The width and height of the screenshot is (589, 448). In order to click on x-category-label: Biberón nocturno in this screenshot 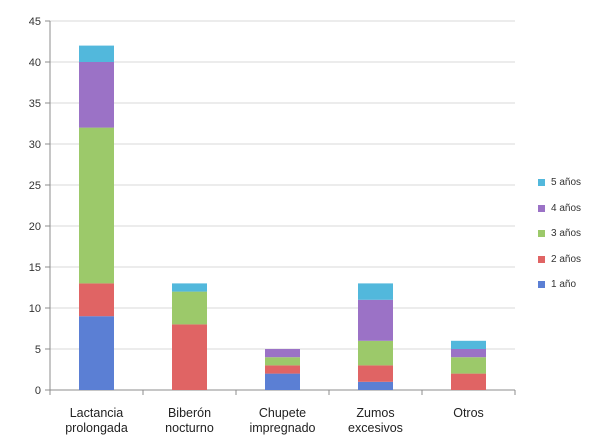, I will do `click(189, 420)`.